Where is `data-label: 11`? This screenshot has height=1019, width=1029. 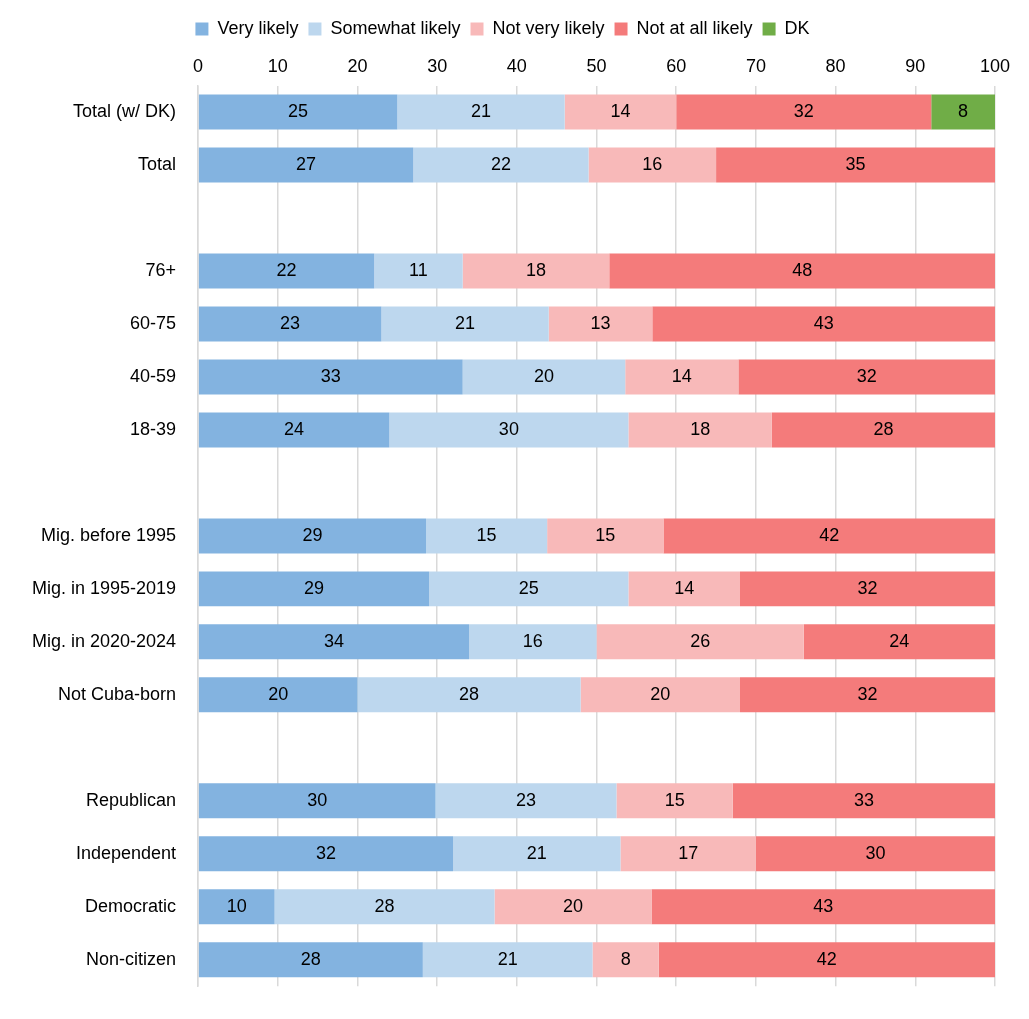 data-label: 11 is located at coordinates (418, 269).